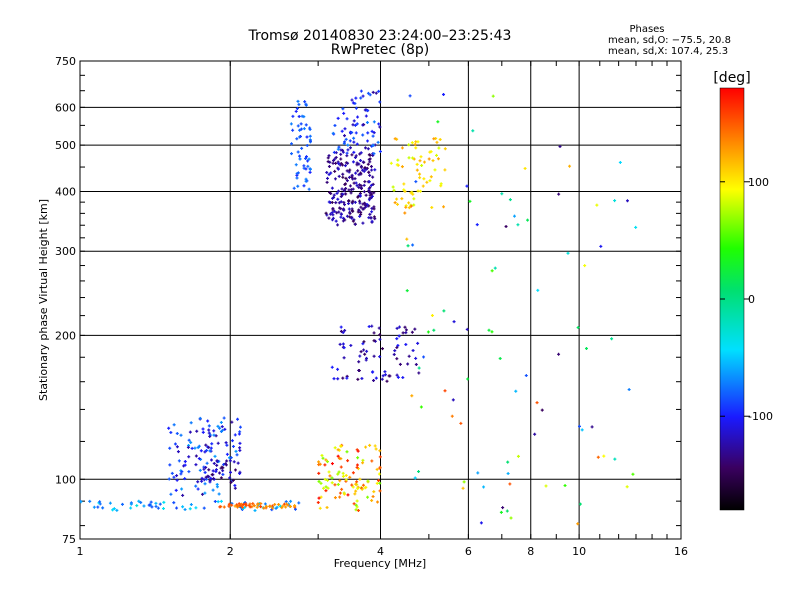 The width and height of the screenshot is (800, 600). I want to click on phase-x-stats: mean, sd,X: 107.4, 25.3, so click(668, 51).